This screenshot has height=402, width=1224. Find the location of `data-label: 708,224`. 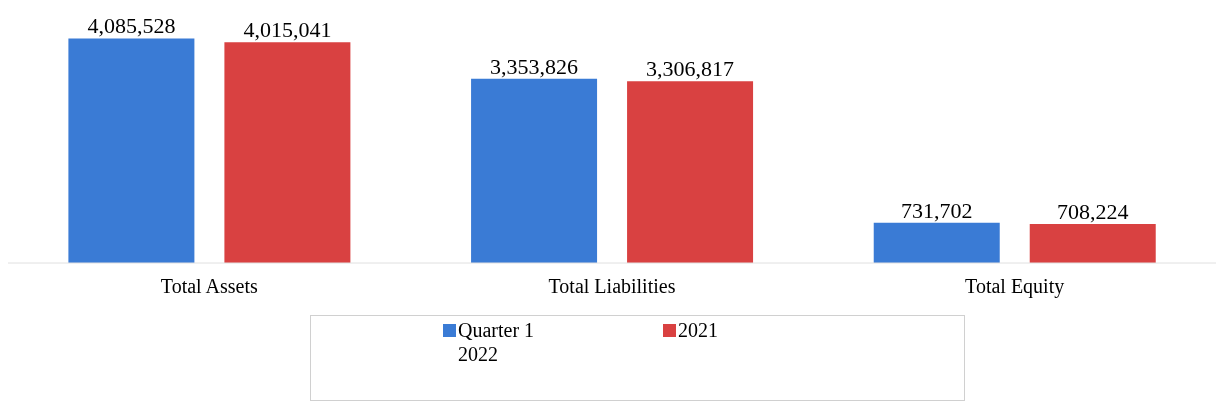

data-label: 708,224 is located at coordinates (1092, 212).